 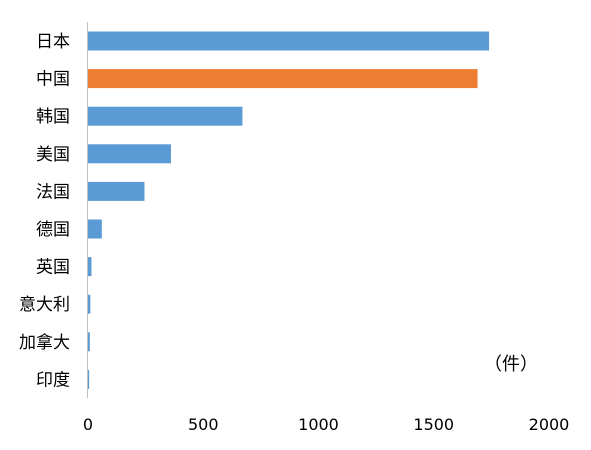 What do you see at coordinates (53, 268) in the screenshot?
I see `category-label-6: 英国` at bounding box center [53, 268].